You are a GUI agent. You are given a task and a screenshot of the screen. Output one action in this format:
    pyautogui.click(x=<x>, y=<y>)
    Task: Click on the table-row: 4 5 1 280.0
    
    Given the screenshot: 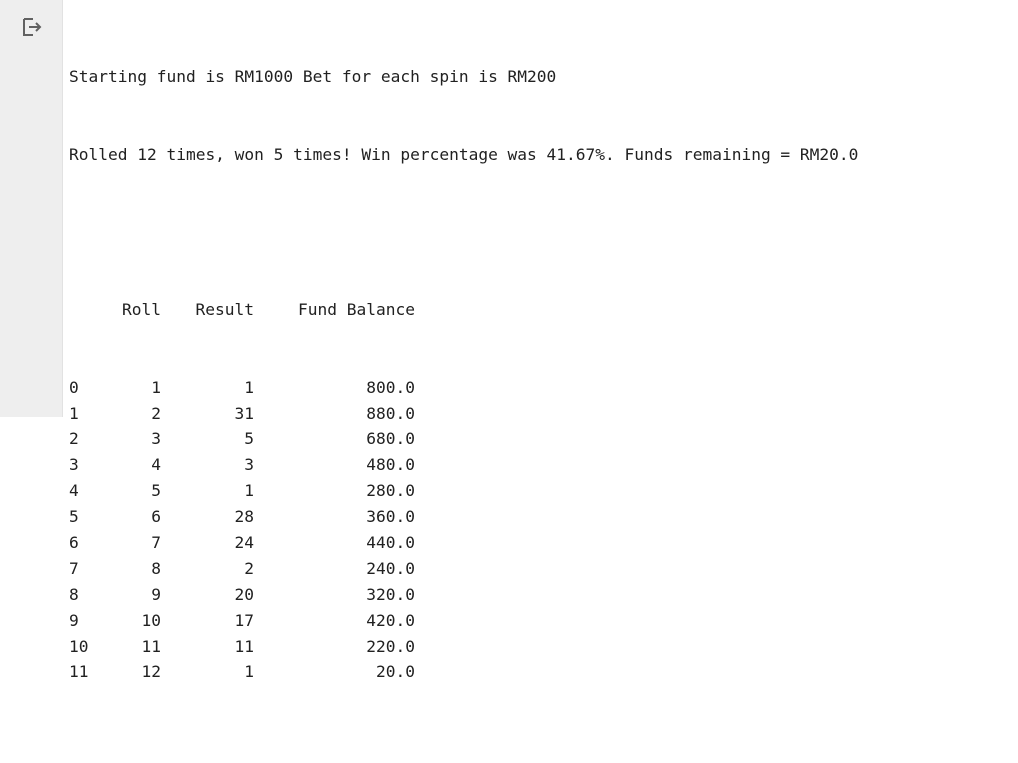 What is the action you would take?
    pyautogui.click(x=463, y=491)
    